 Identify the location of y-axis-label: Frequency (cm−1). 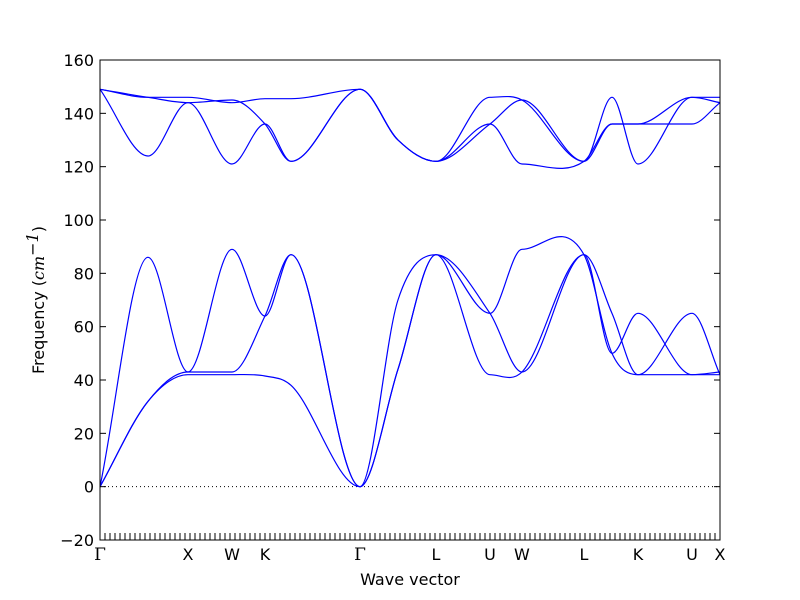
(35, 300).